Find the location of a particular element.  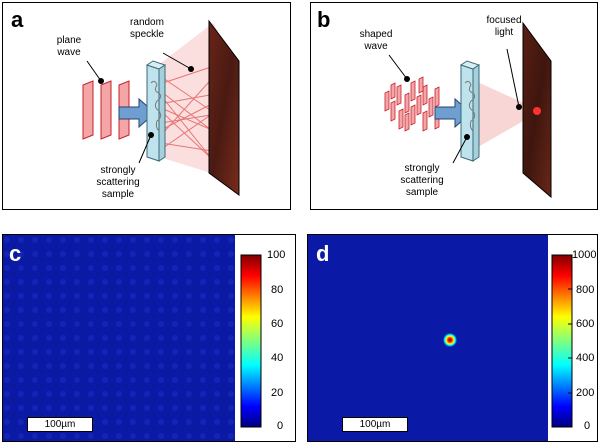

label-random-speckle: random speckle is located at coordinates (147, 29).